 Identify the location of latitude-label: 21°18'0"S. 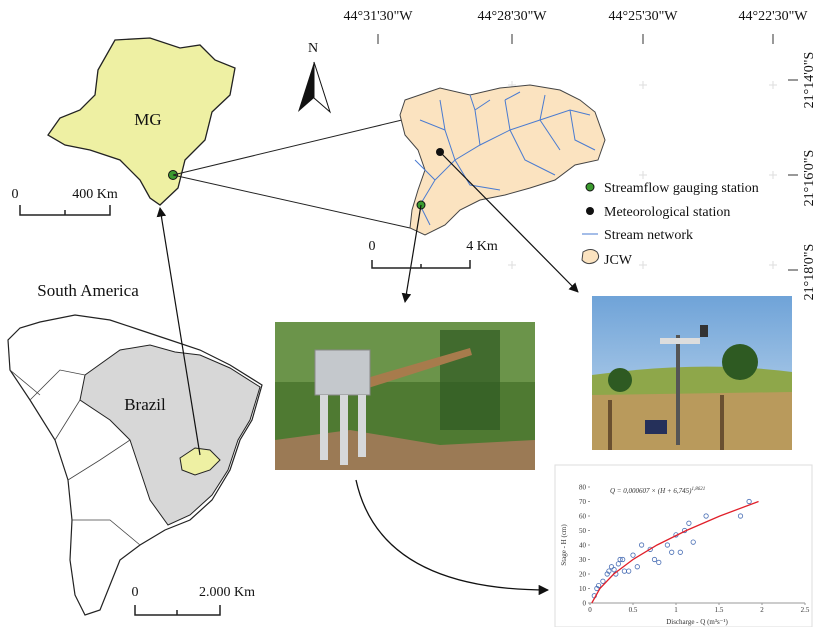
(809, 272).